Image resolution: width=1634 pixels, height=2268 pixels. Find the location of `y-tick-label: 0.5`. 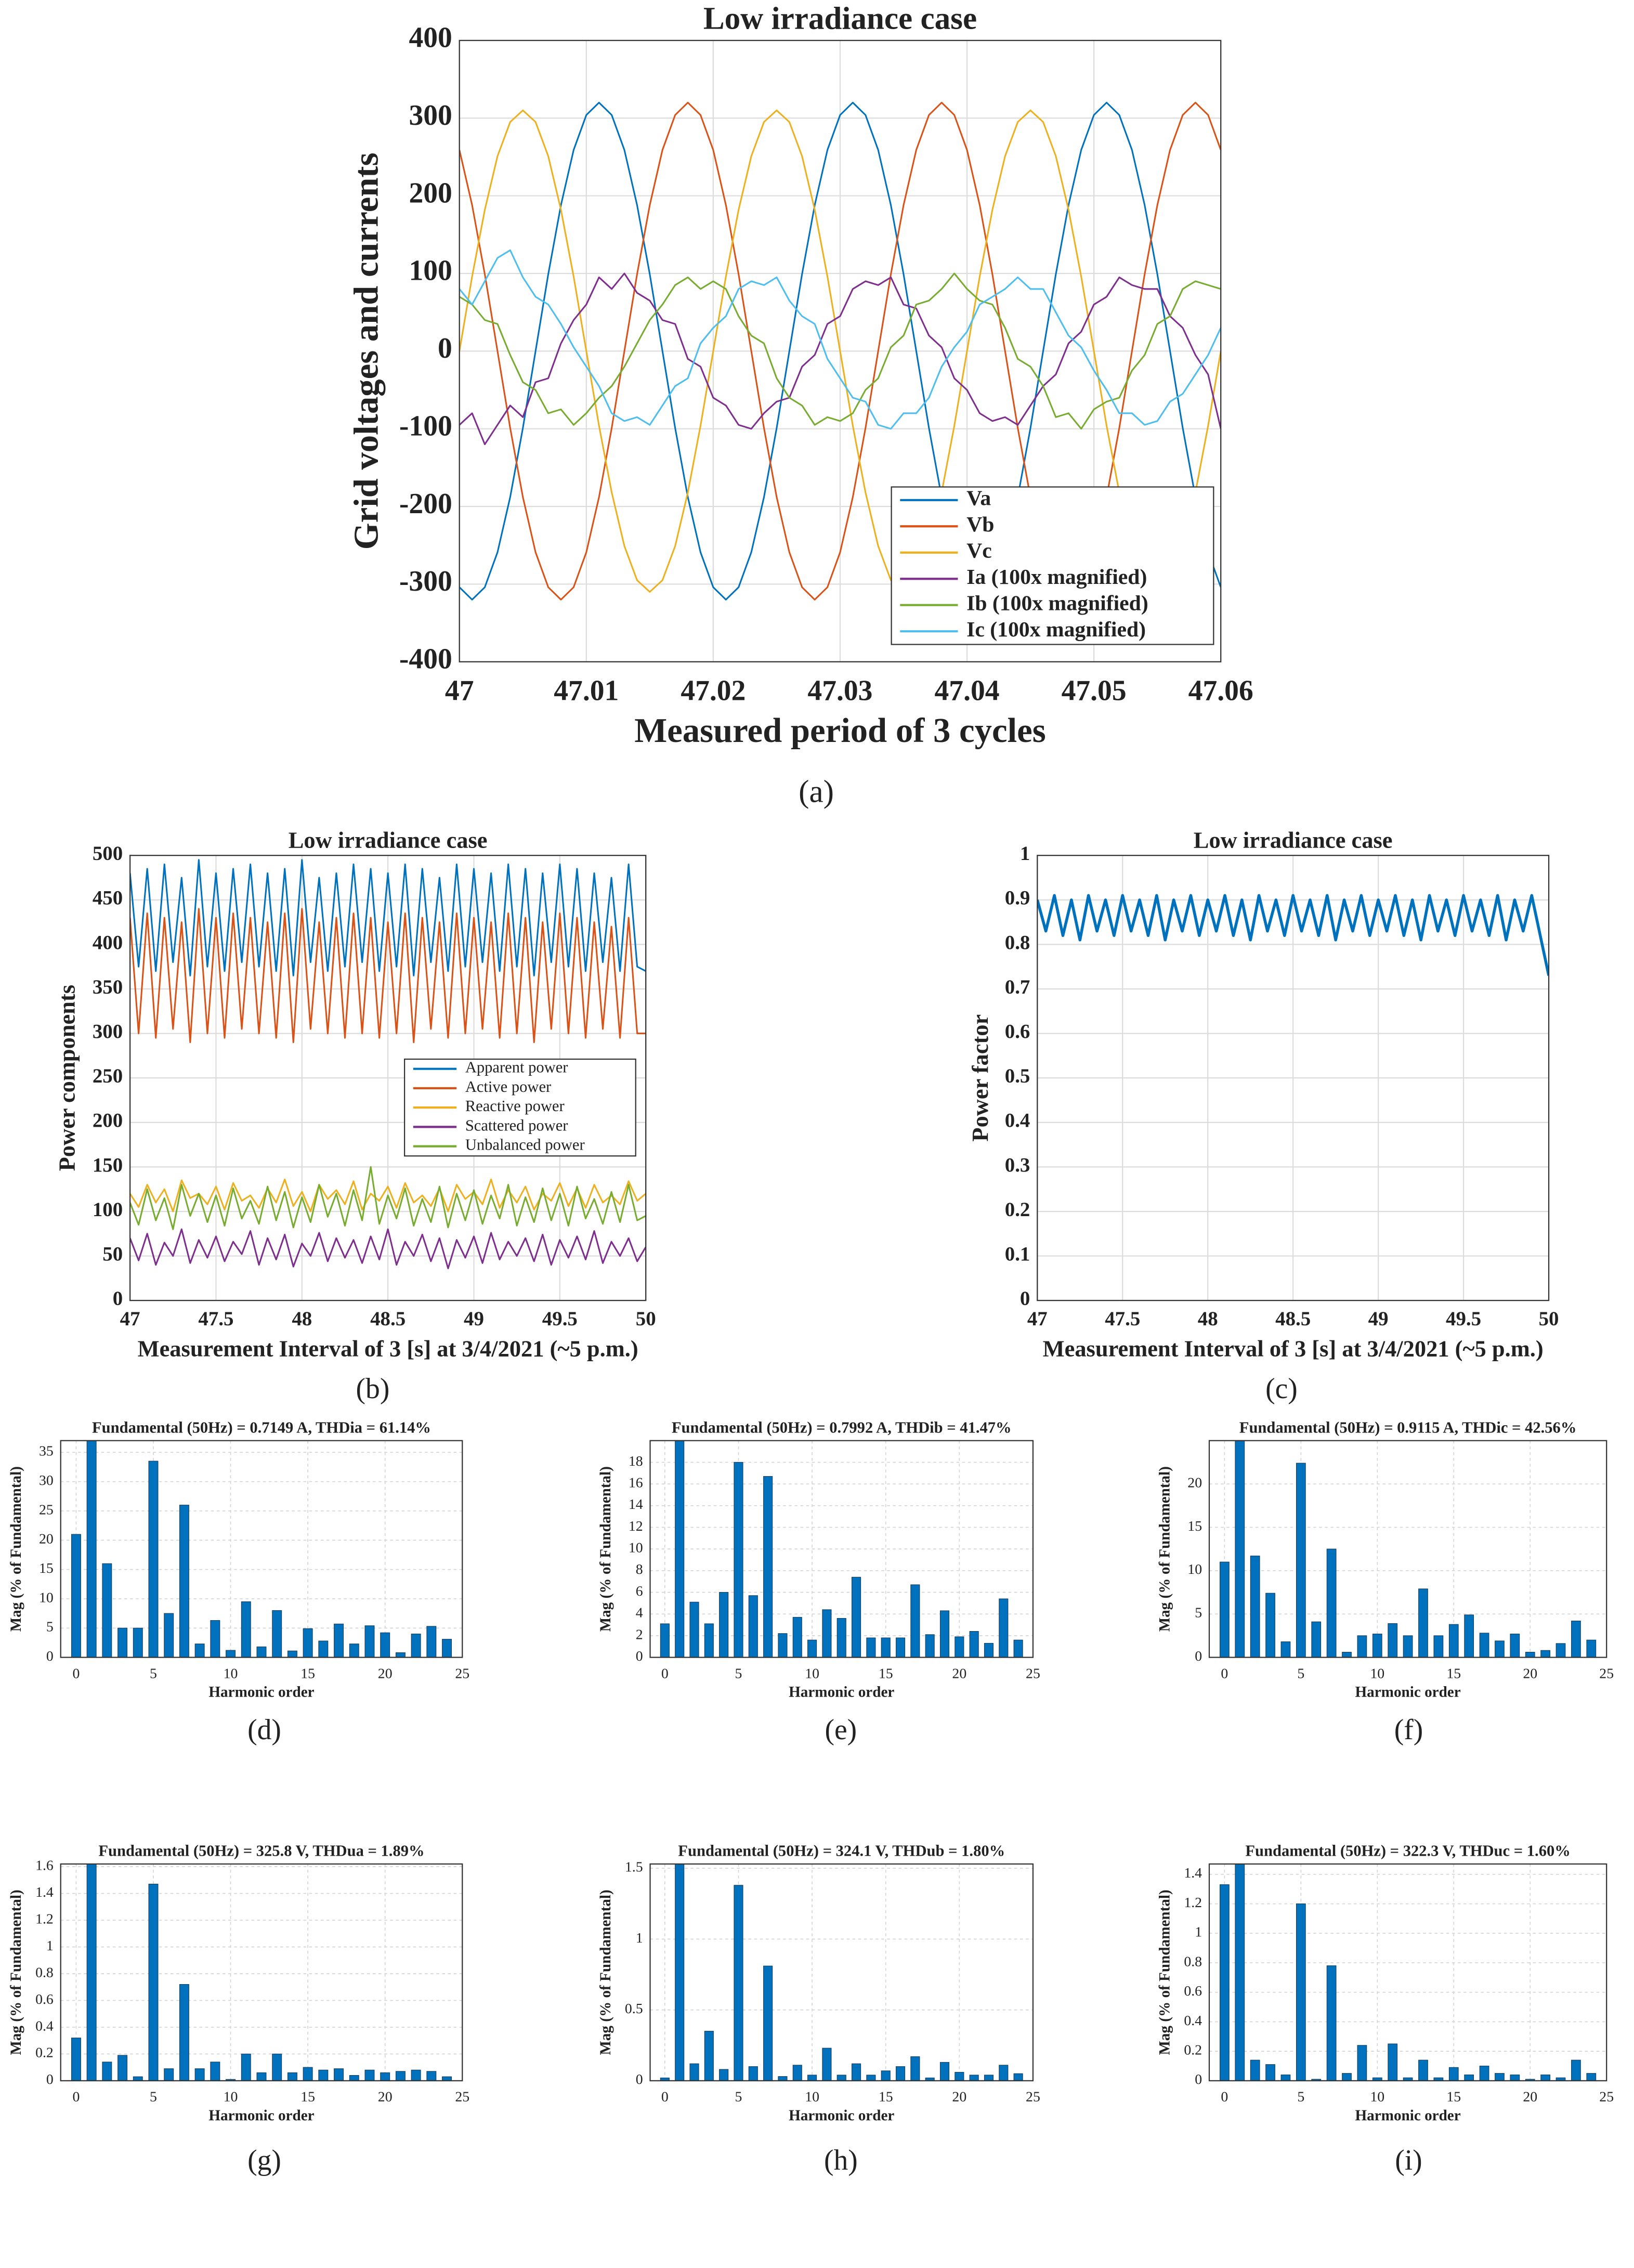

y-tick-label: 0.5 is located at coordinates (1017, 1076).